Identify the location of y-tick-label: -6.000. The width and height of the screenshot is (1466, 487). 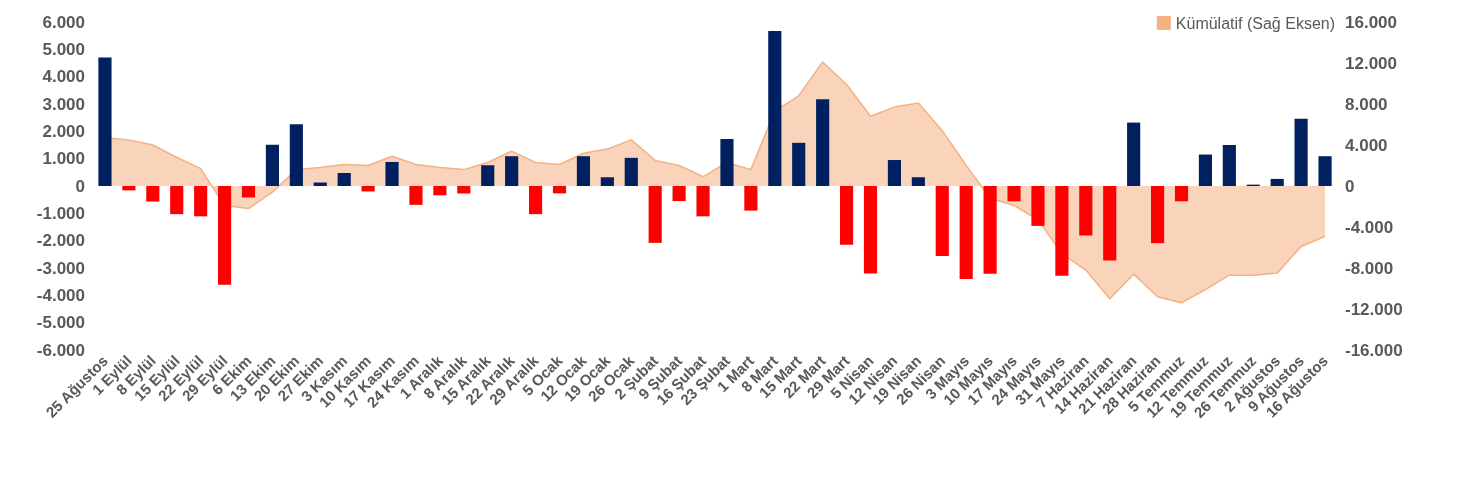
(60, 350).